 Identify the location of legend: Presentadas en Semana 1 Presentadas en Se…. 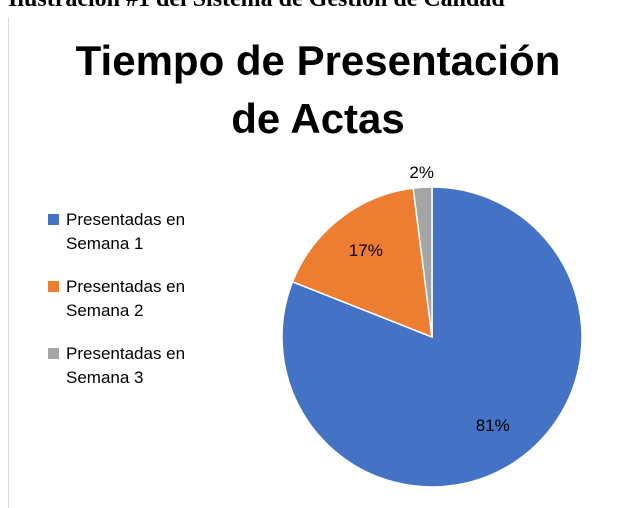
(133, 308).